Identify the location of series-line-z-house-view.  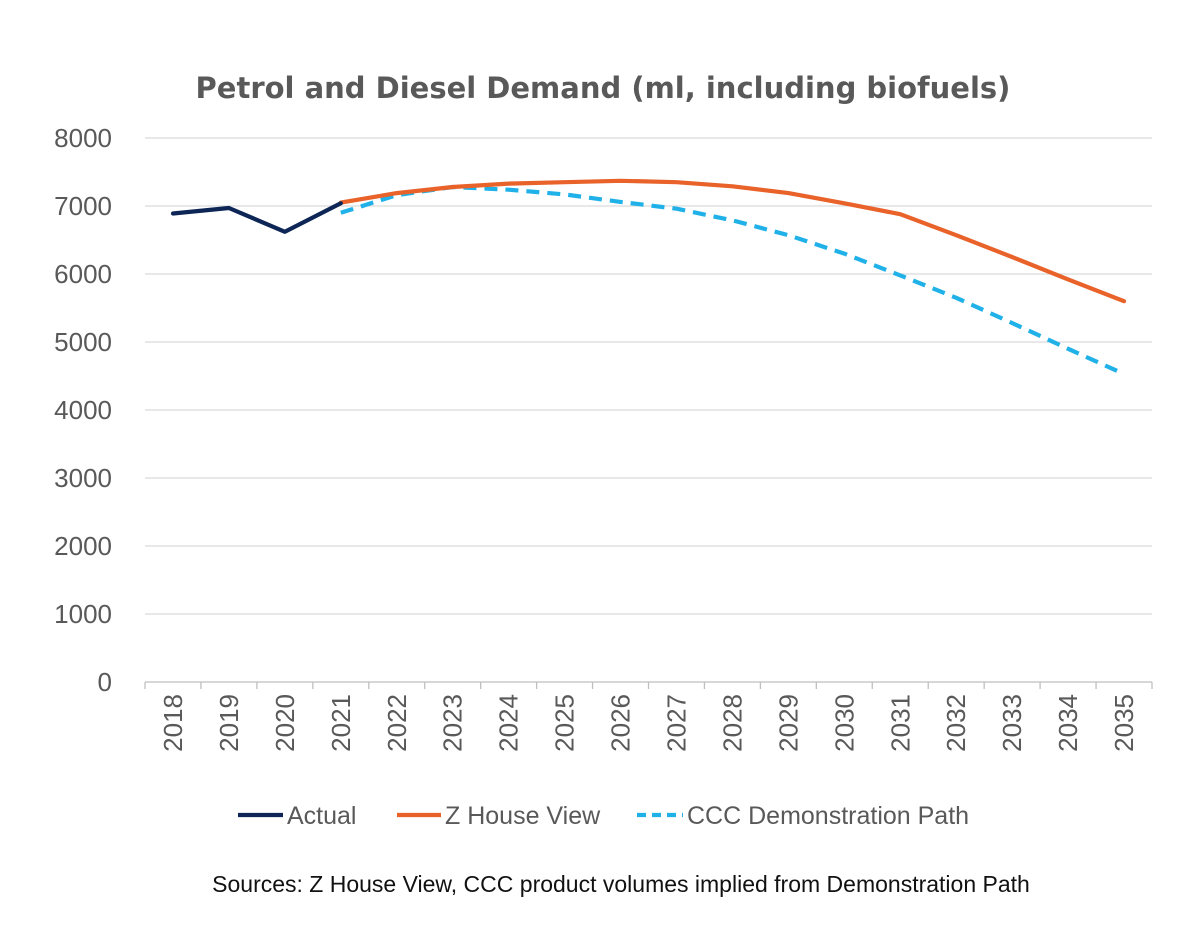
(732, 241).